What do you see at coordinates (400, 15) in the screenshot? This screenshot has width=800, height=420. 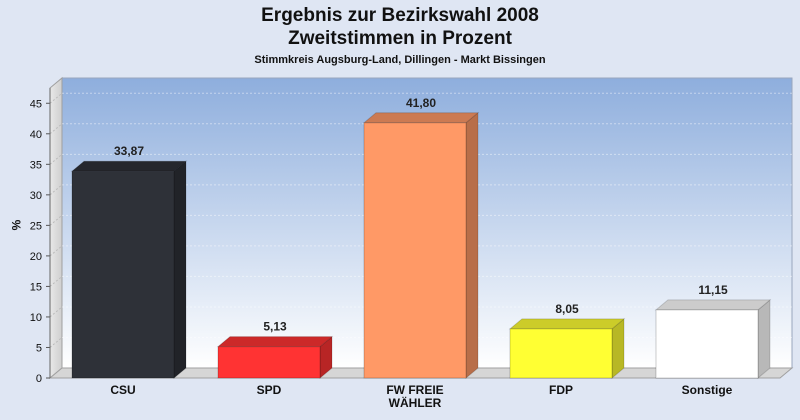 I see `chart-title-line-1: Ergebnis zur Bezirkswahl 2008` at bounding box center [400, 15].